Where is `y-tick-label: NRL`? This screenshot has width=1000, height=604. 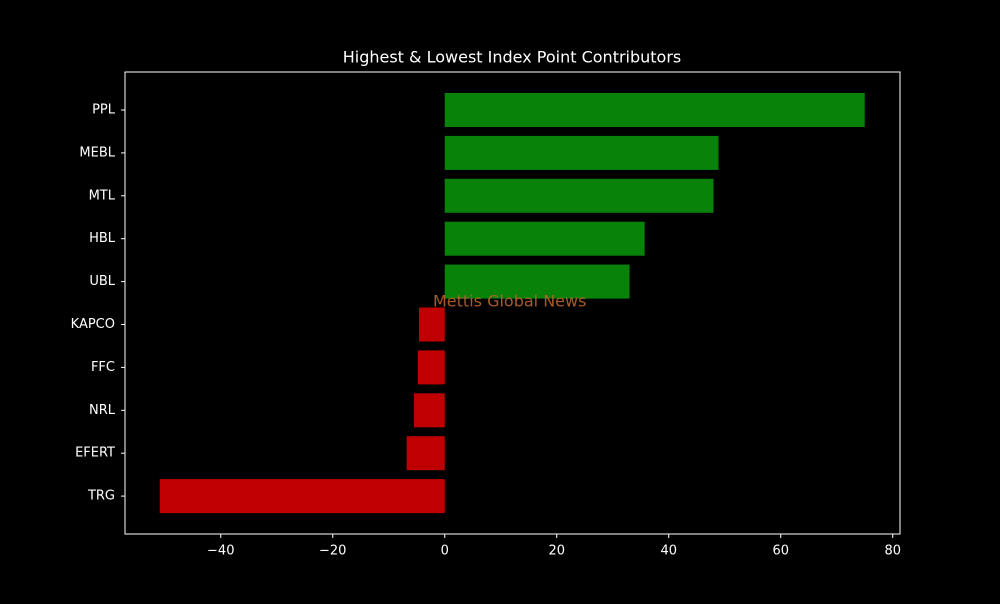
y-tick-label: NRL is located at coordinates (102, 410).